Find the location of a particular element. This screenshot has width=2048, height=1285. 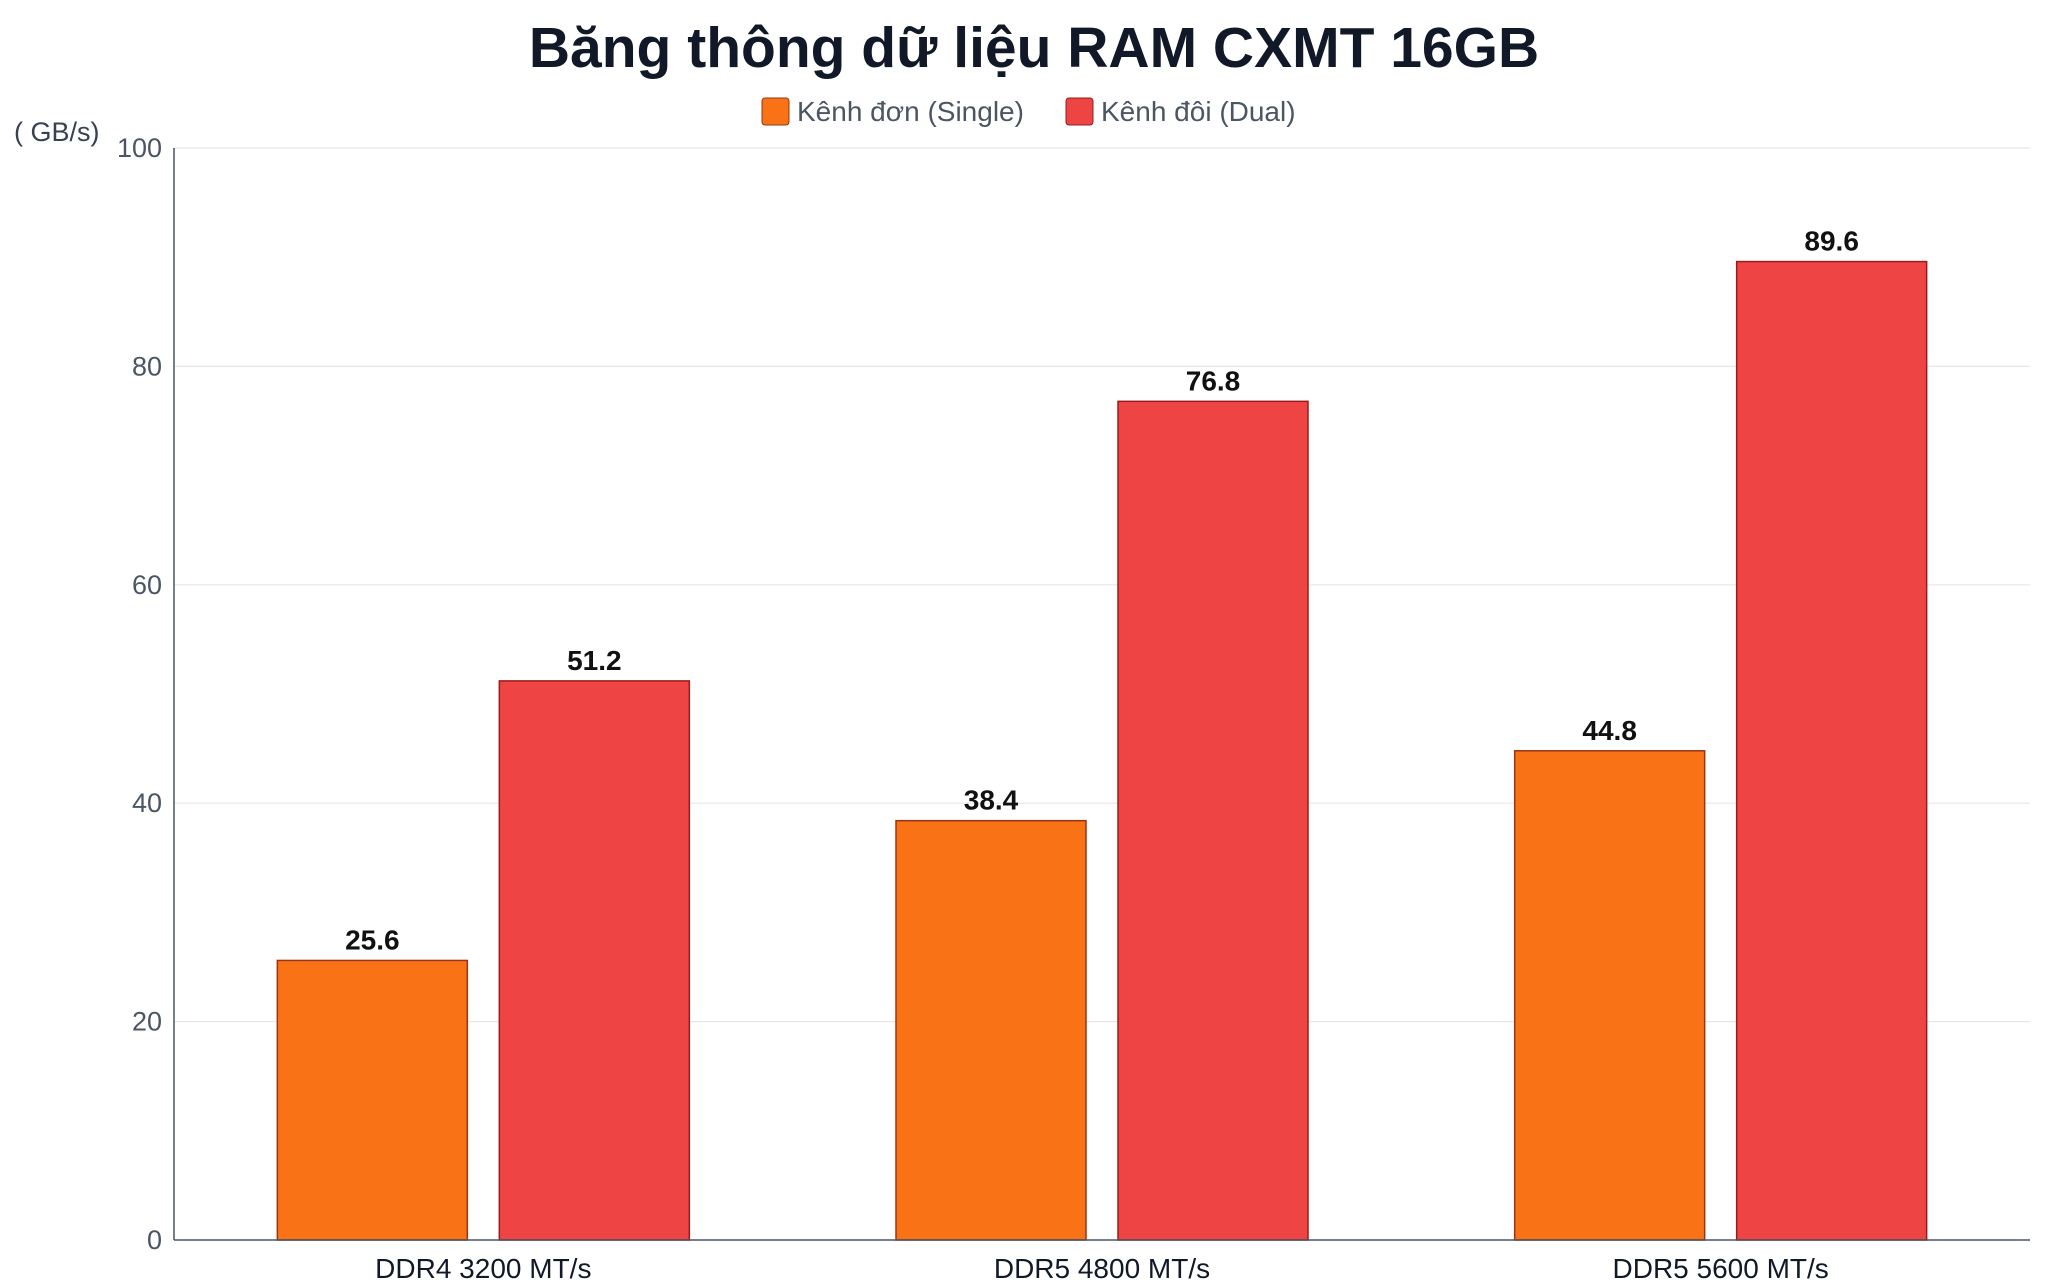

y-tick-label: 20 is located at coordinates (147, 1022).